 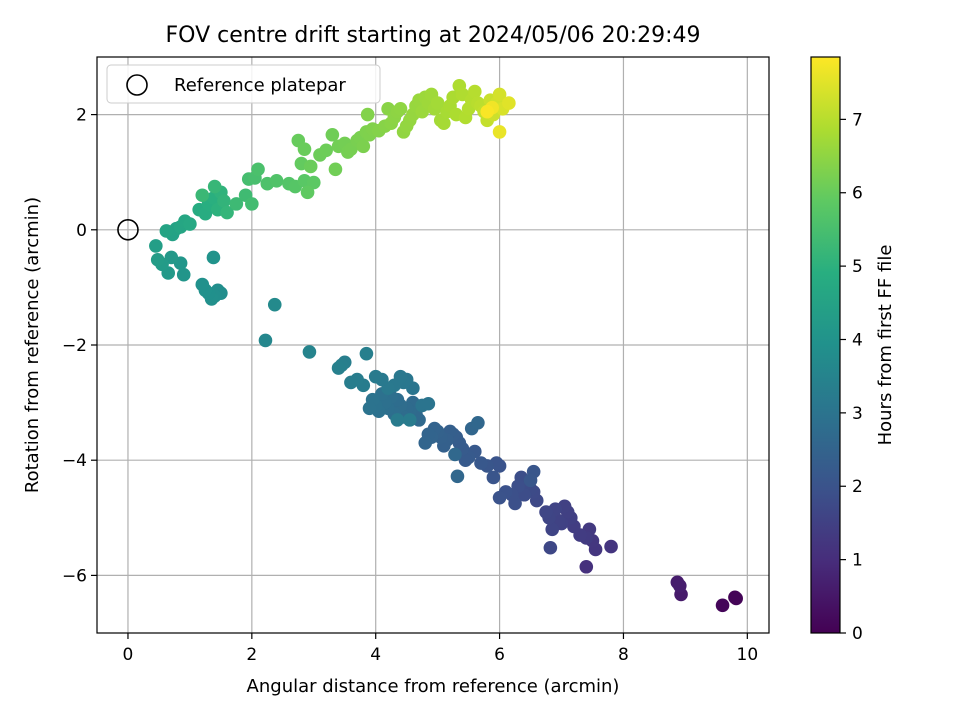 What do you see at coordinates (81, 231) in the screenshot?
I see `y-tick-label: 0` at bounding box center [81, 231].